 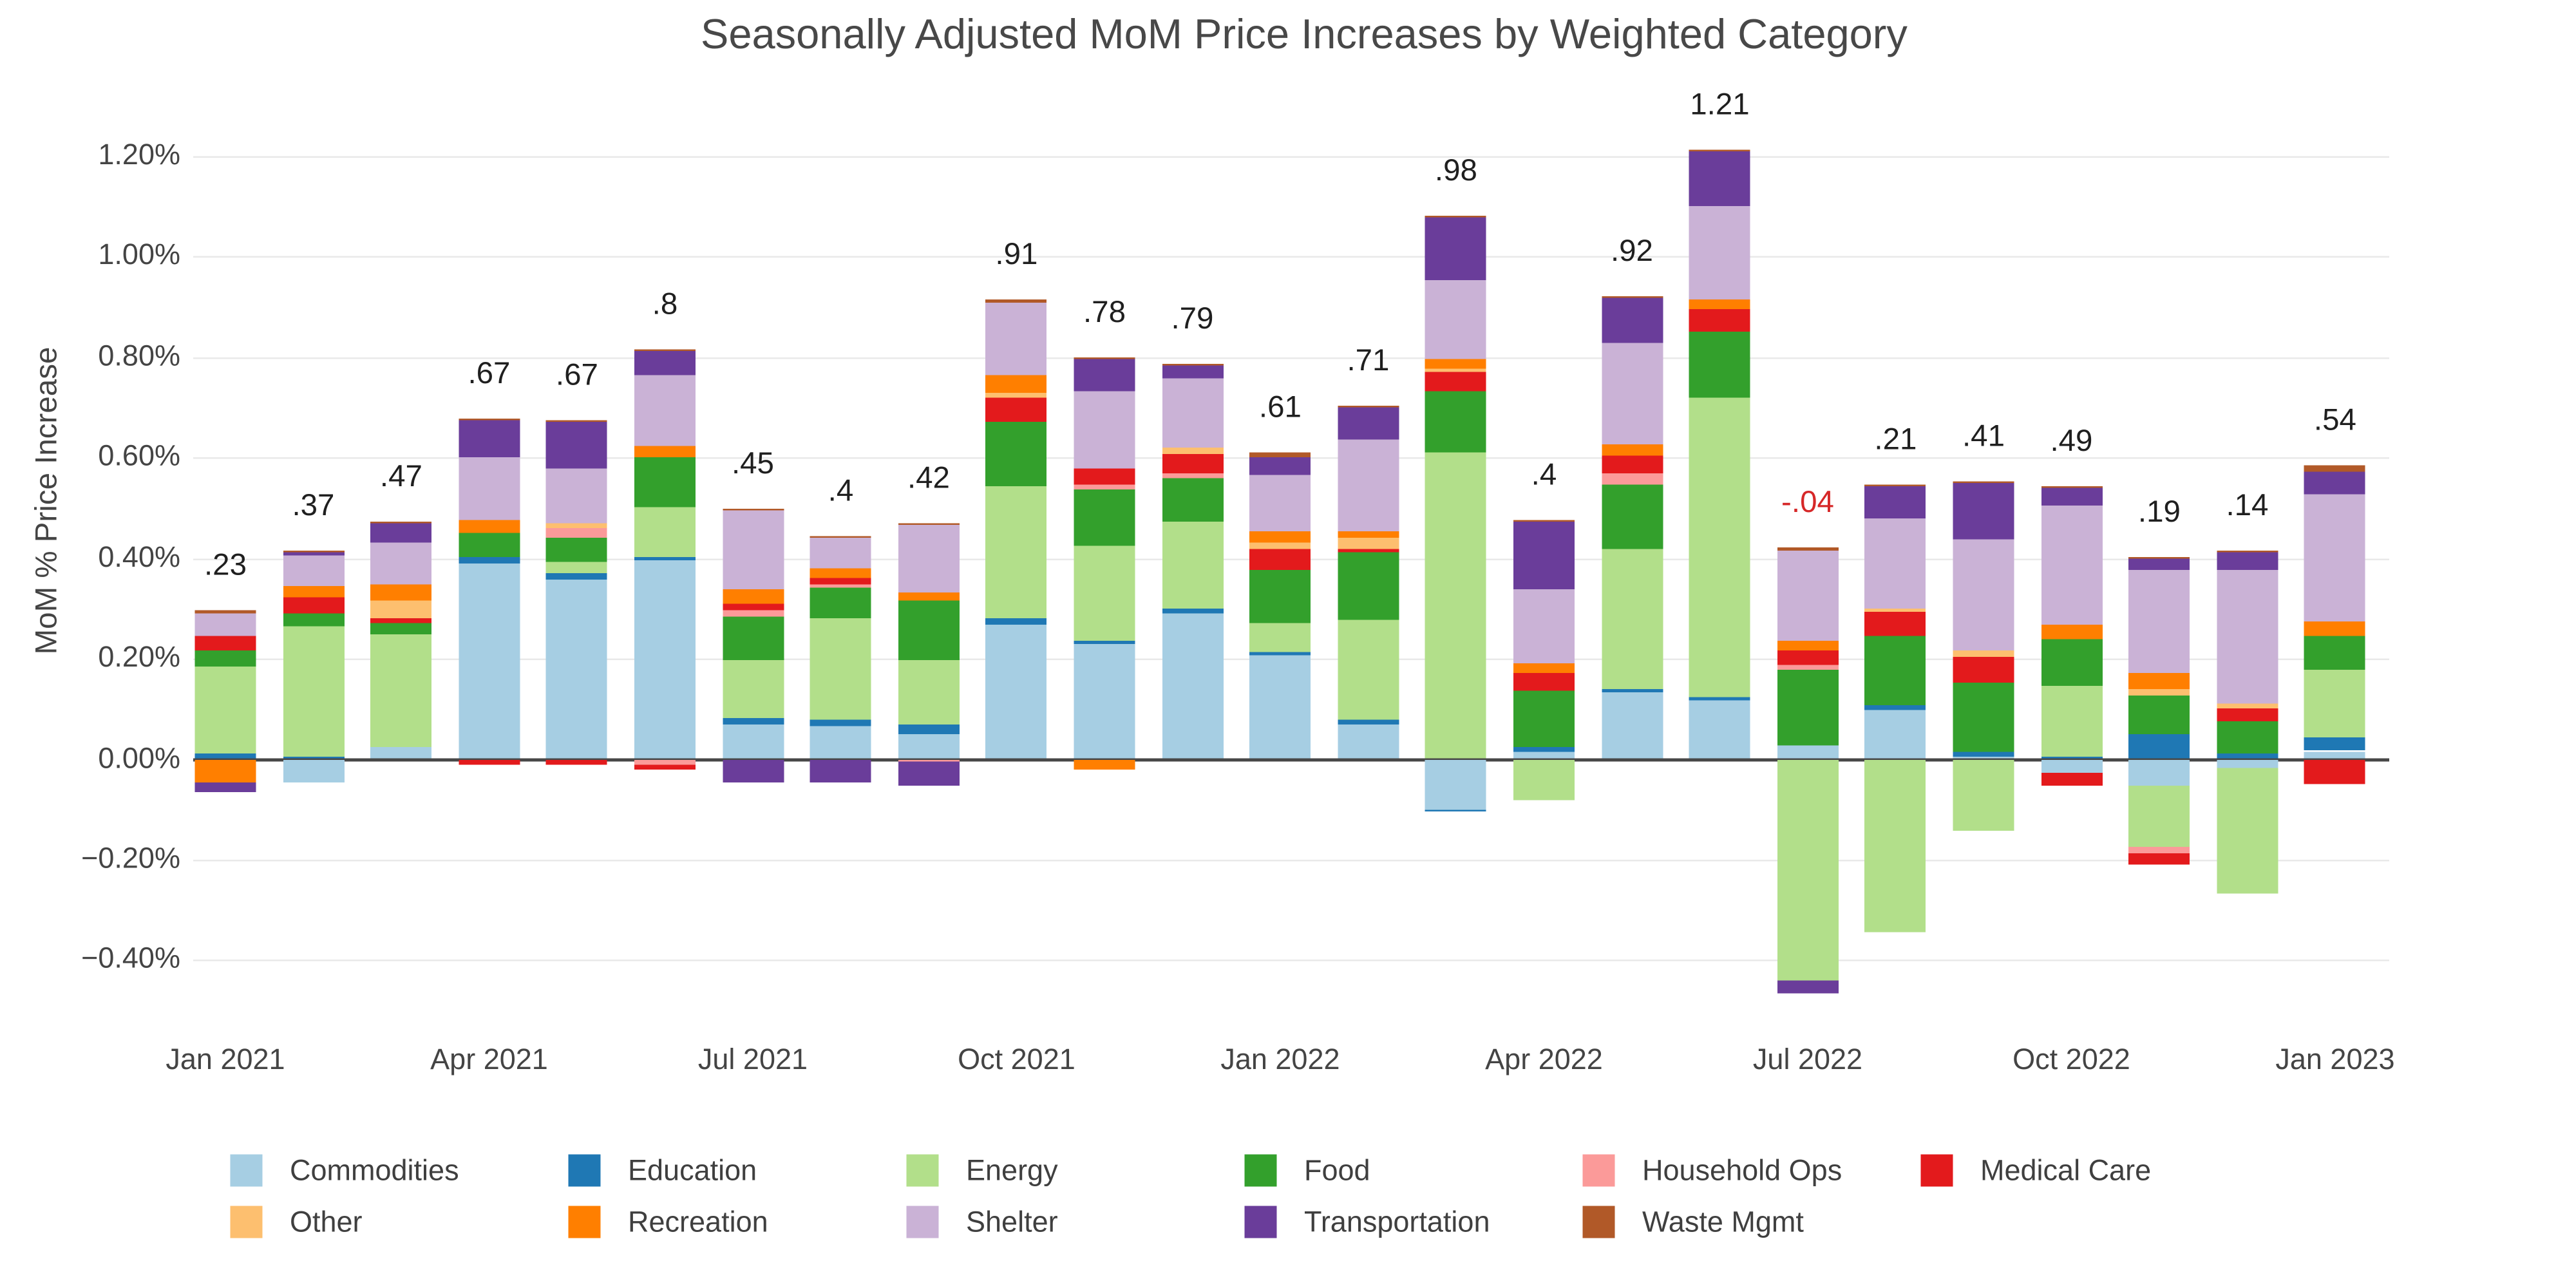 I want to click on legend-item-shelter: Shelter, so click(x=982, y=1222).